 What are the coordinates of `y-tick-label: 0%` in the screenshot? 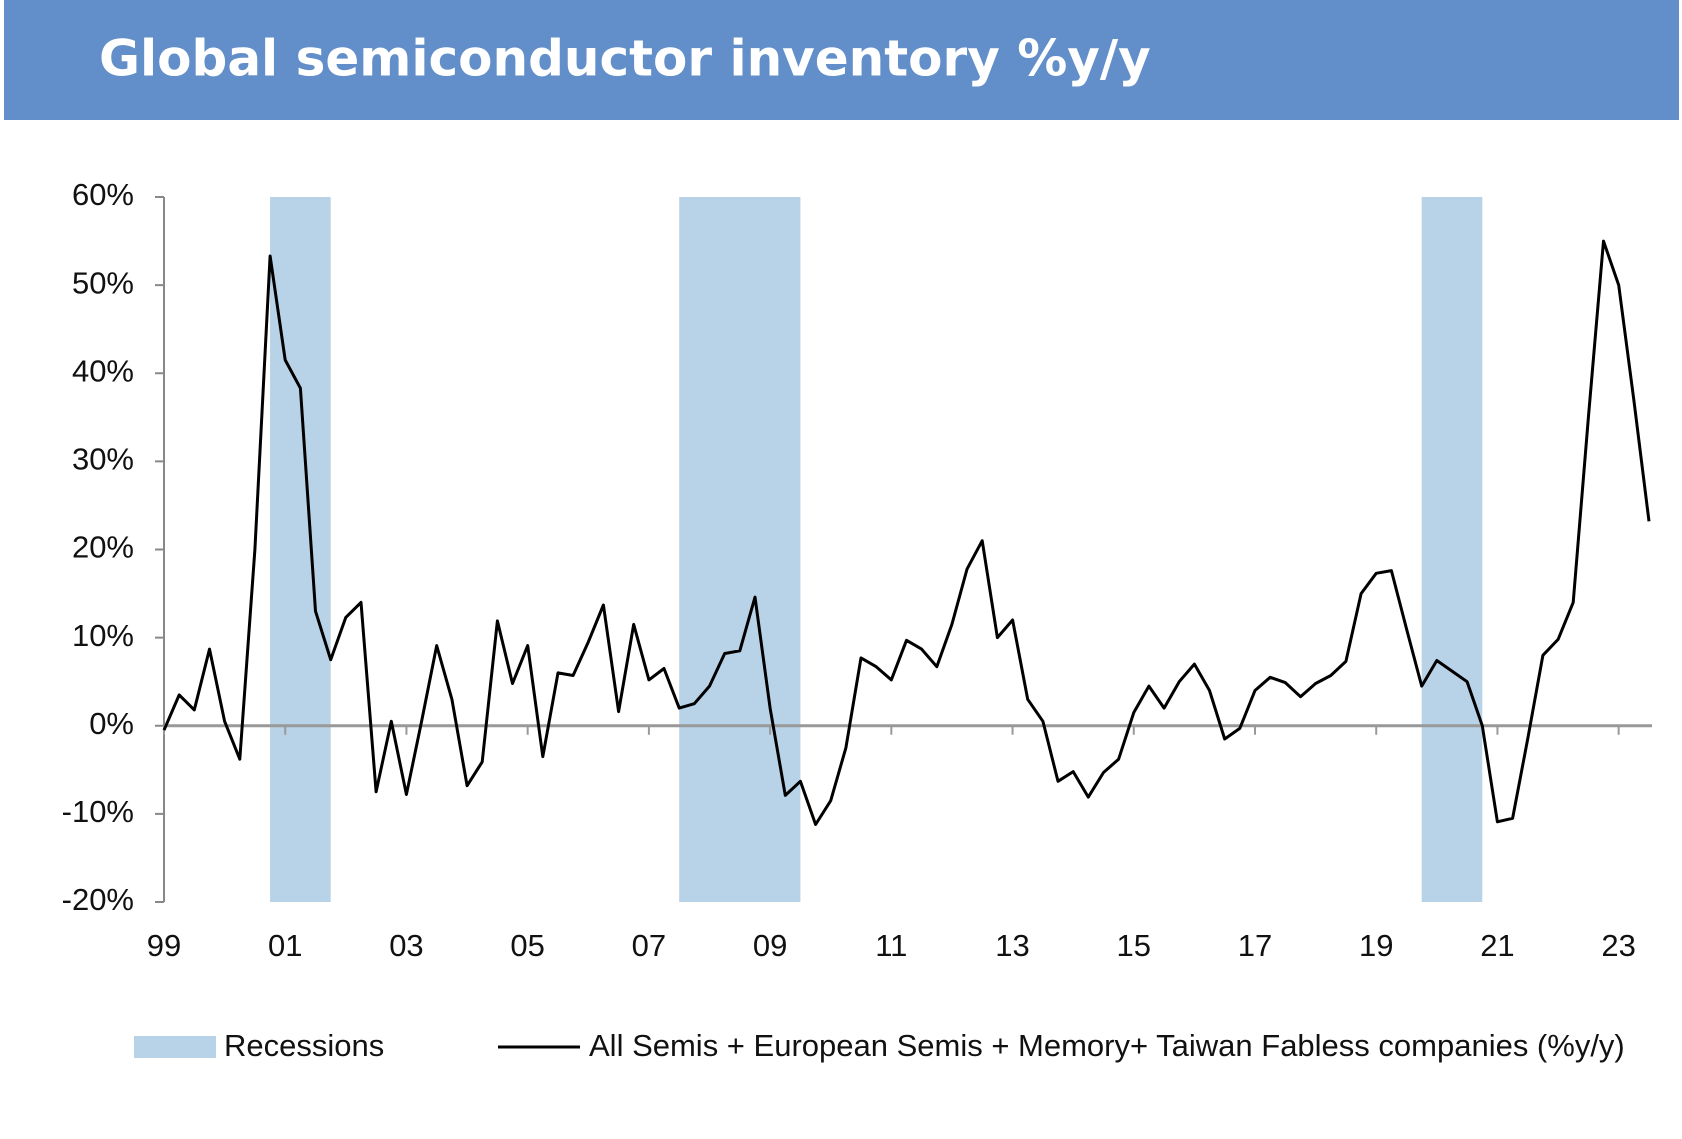 It's located at (111, 723).